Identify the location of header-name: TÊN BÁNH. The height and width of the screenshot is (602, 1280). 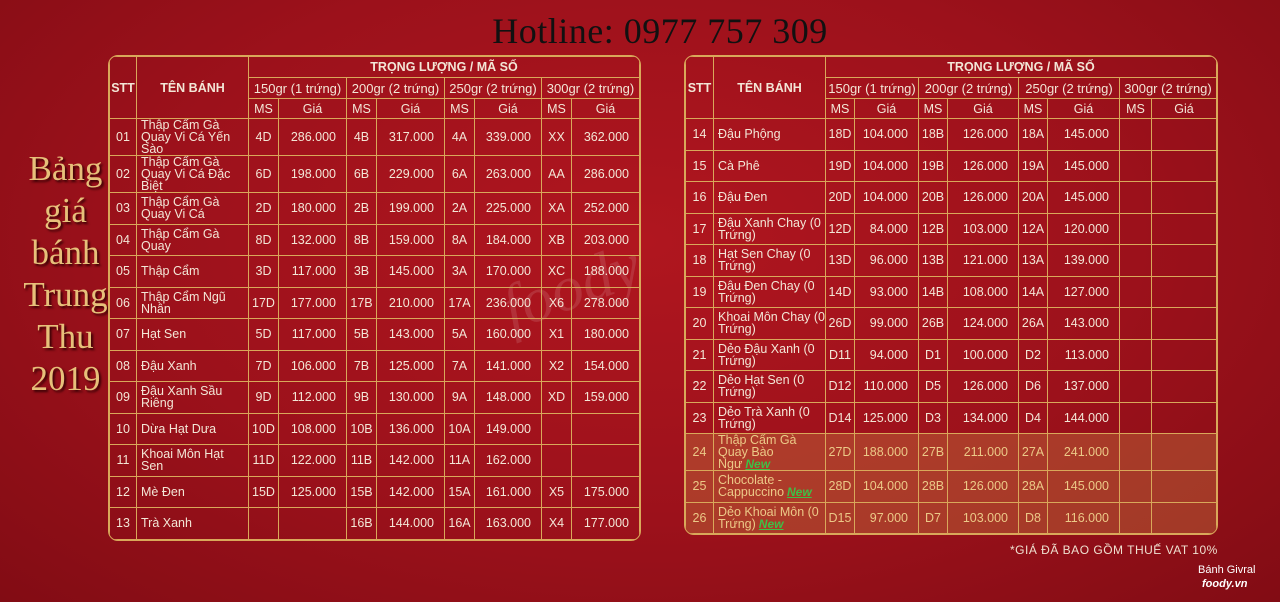
(192, 87).